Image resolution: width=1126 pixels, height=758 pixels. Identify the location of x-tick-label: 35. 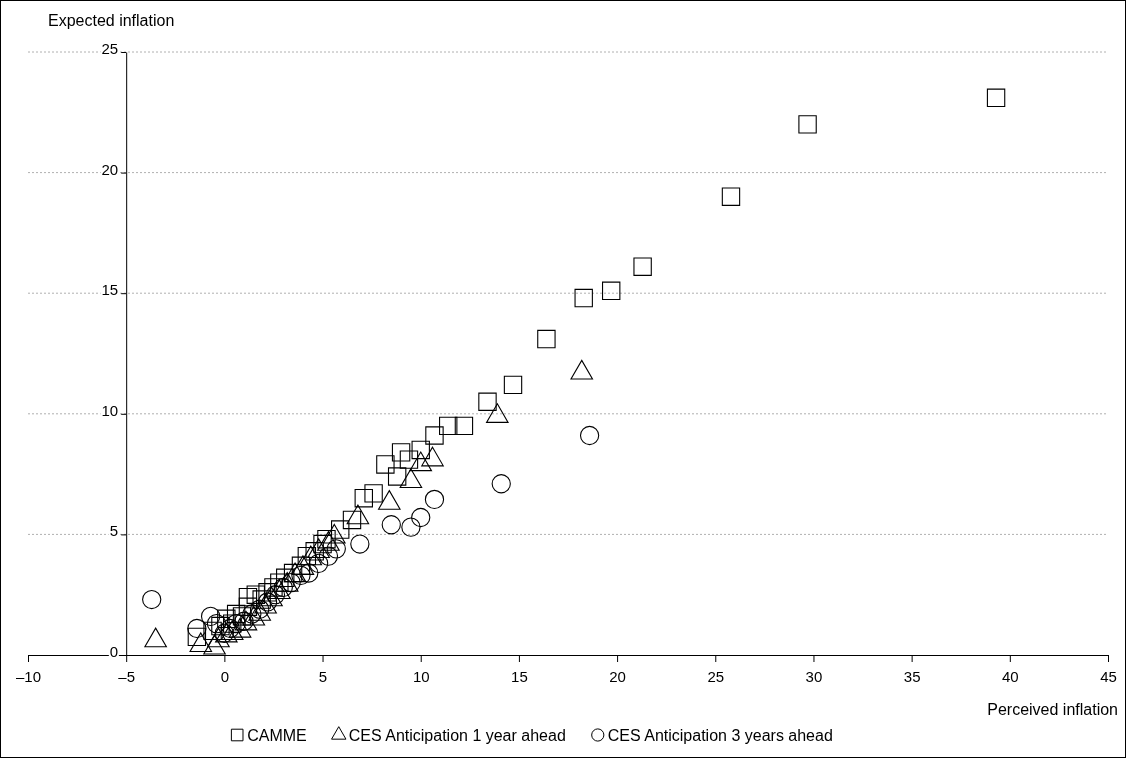
(912, 676).